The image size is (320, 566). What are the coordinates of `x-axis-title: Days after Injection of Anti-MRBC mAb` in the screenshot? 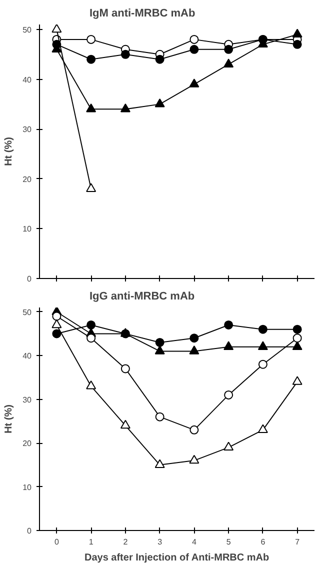 It's located at (177, 558).